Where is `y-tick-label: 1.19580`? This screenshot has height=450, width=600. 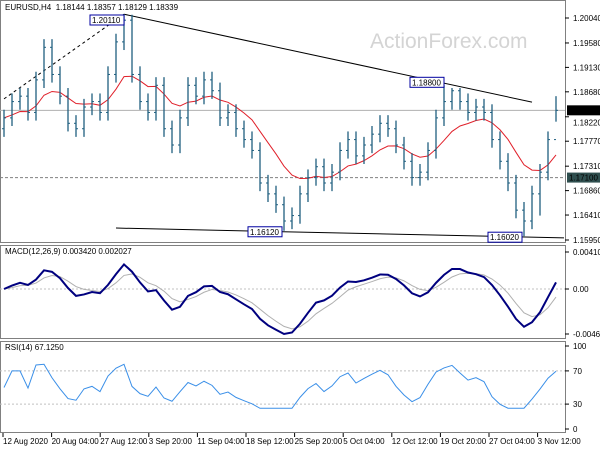 y-tick-label: 1.19580 is located at coordinates (586, 43).